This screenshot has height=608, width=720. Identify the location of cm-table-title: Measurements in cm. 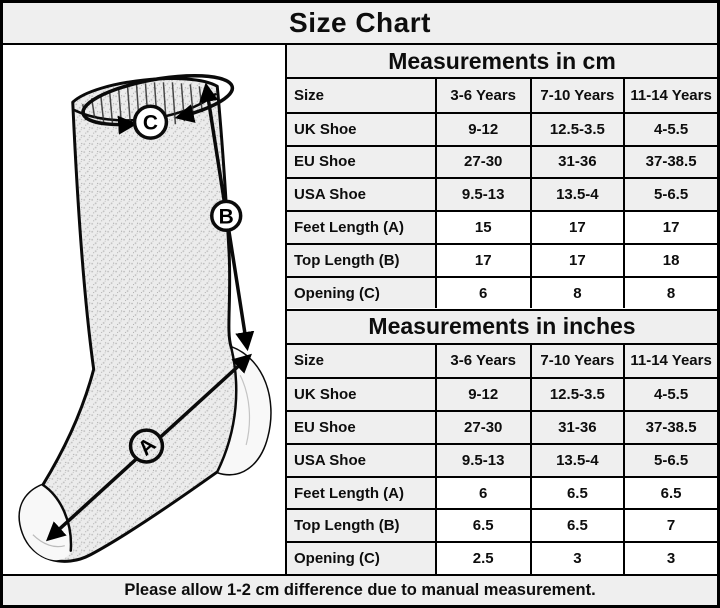
(502, 62).